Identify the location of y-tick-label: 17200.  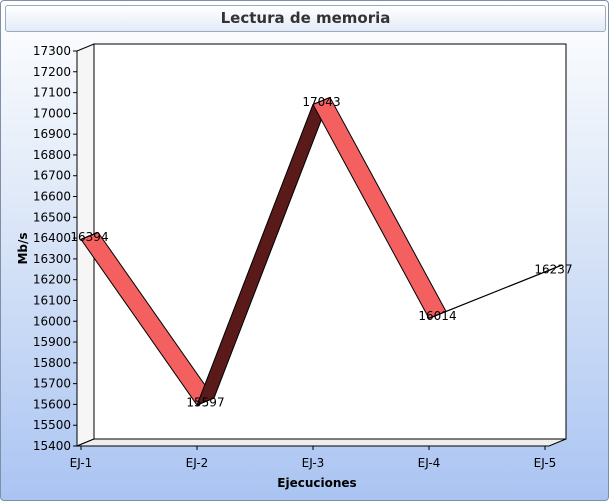
(52, 72).